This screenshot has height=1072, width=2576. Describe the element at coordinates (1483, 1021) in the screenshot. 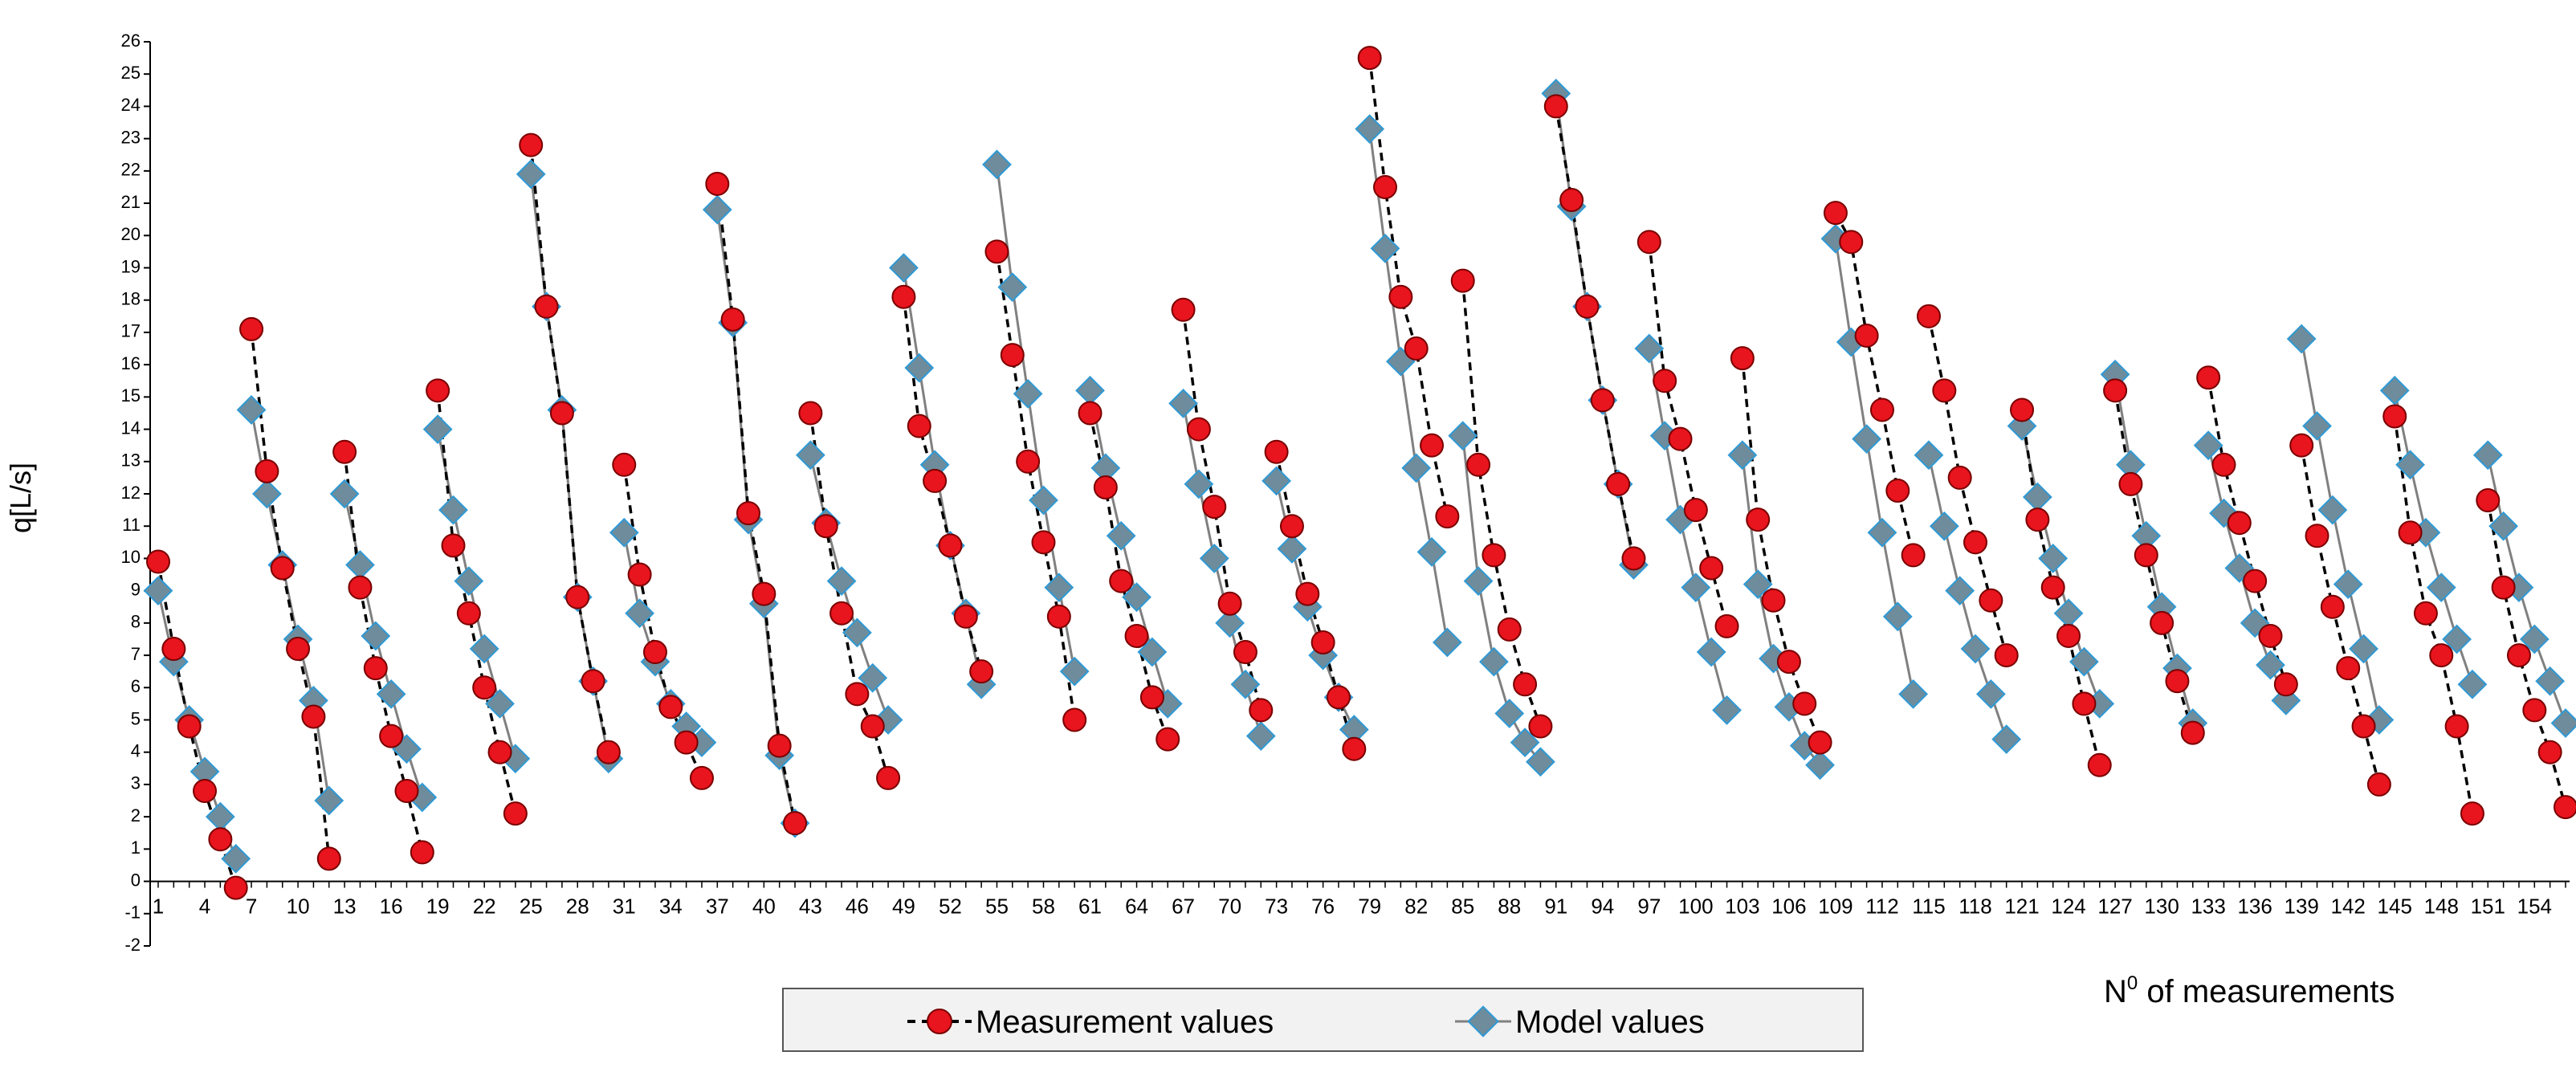

I see `legend-model-marker` at that location.